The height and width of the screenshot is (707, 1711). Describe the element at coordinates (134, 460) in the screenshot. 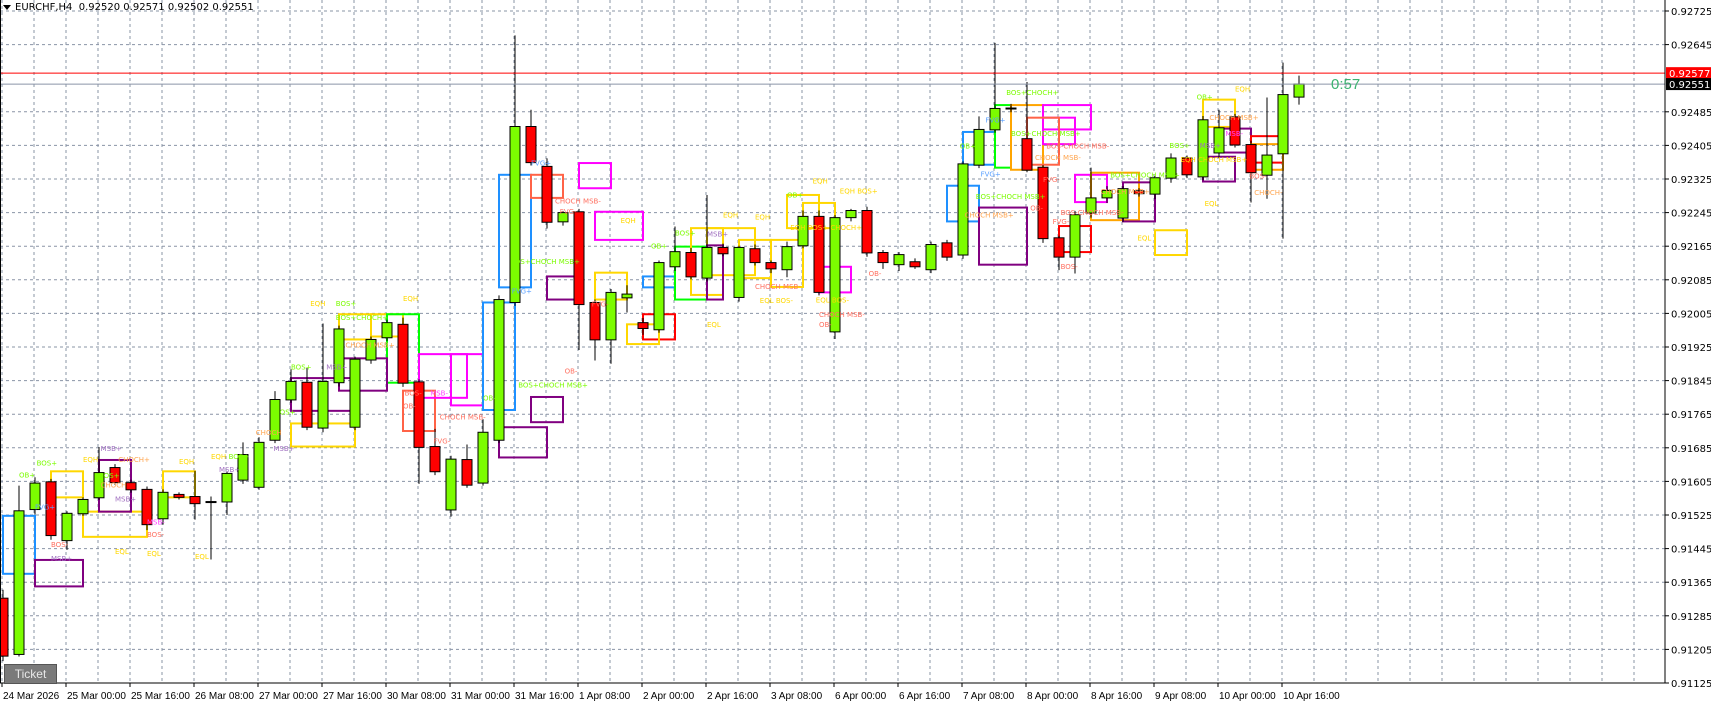

I see `annotation-label: CHOCH+` at that location.